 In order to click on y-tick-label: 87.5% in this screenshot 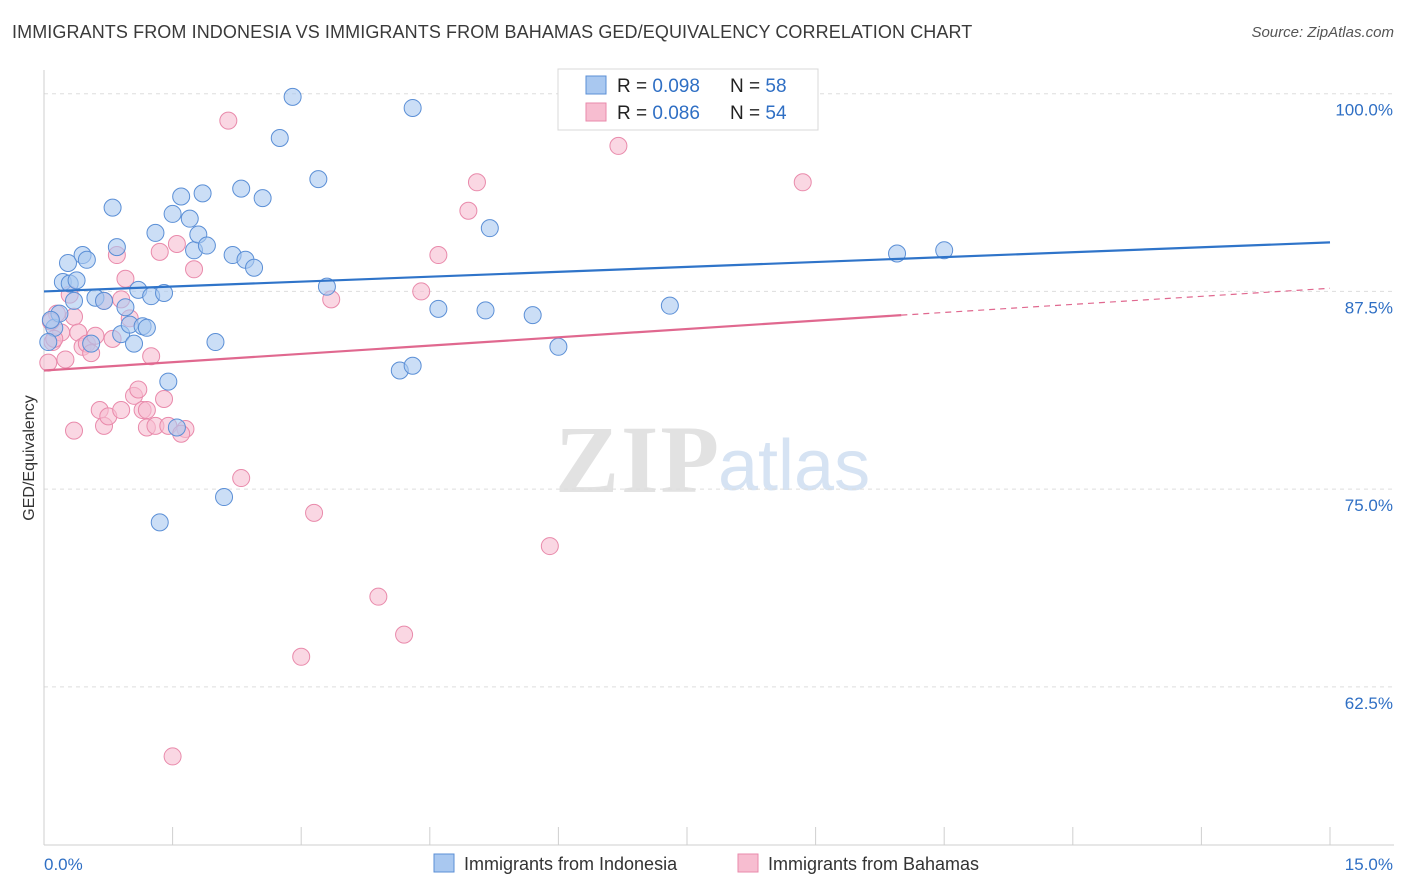, I will do `click(1369, 307)`.